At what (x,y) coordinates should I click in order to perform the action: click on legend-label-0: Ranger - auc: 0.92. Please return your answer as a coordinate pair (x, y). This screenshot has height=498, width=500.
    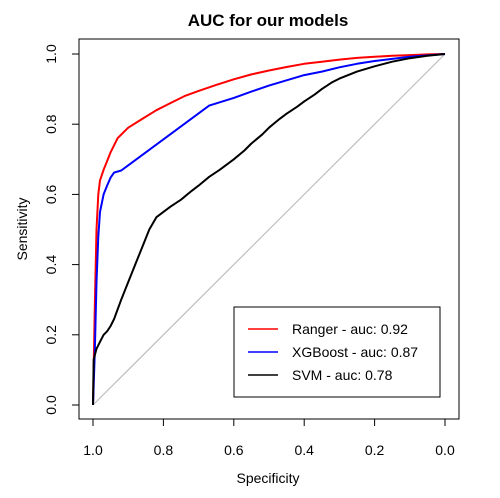
    Looking at the image, I should click on (350, 329).